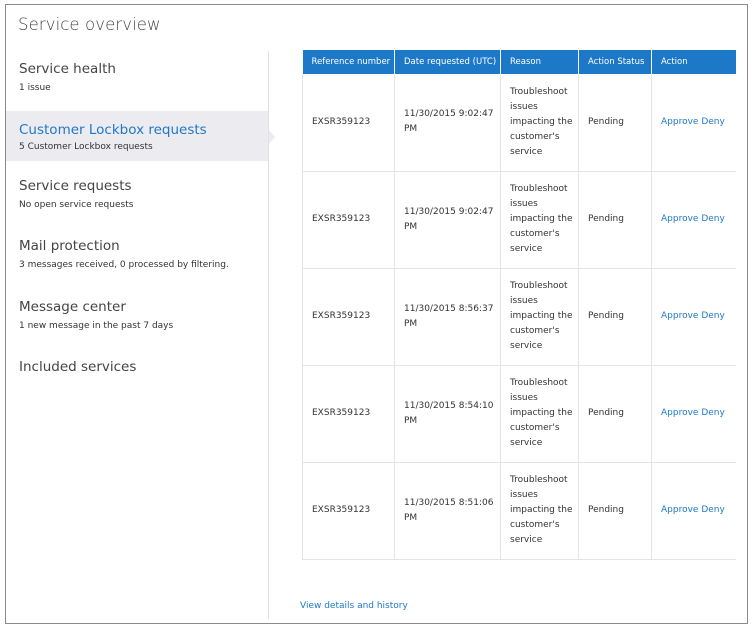  What do you see at coordinates (35, 88) in the screenshot?
I see `sidebar-item-subtext: 1 issue` at bounding box center [35, 88].